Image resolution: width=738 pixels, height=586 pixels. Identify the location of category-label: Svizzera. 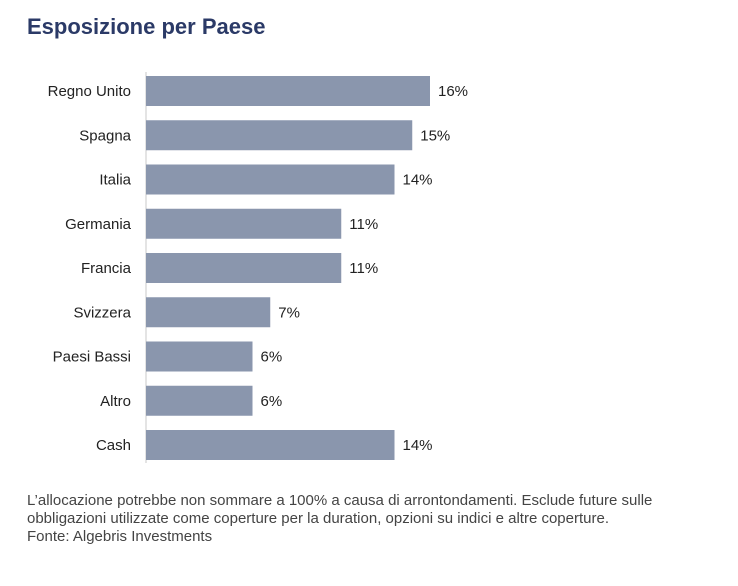
(102, 312).